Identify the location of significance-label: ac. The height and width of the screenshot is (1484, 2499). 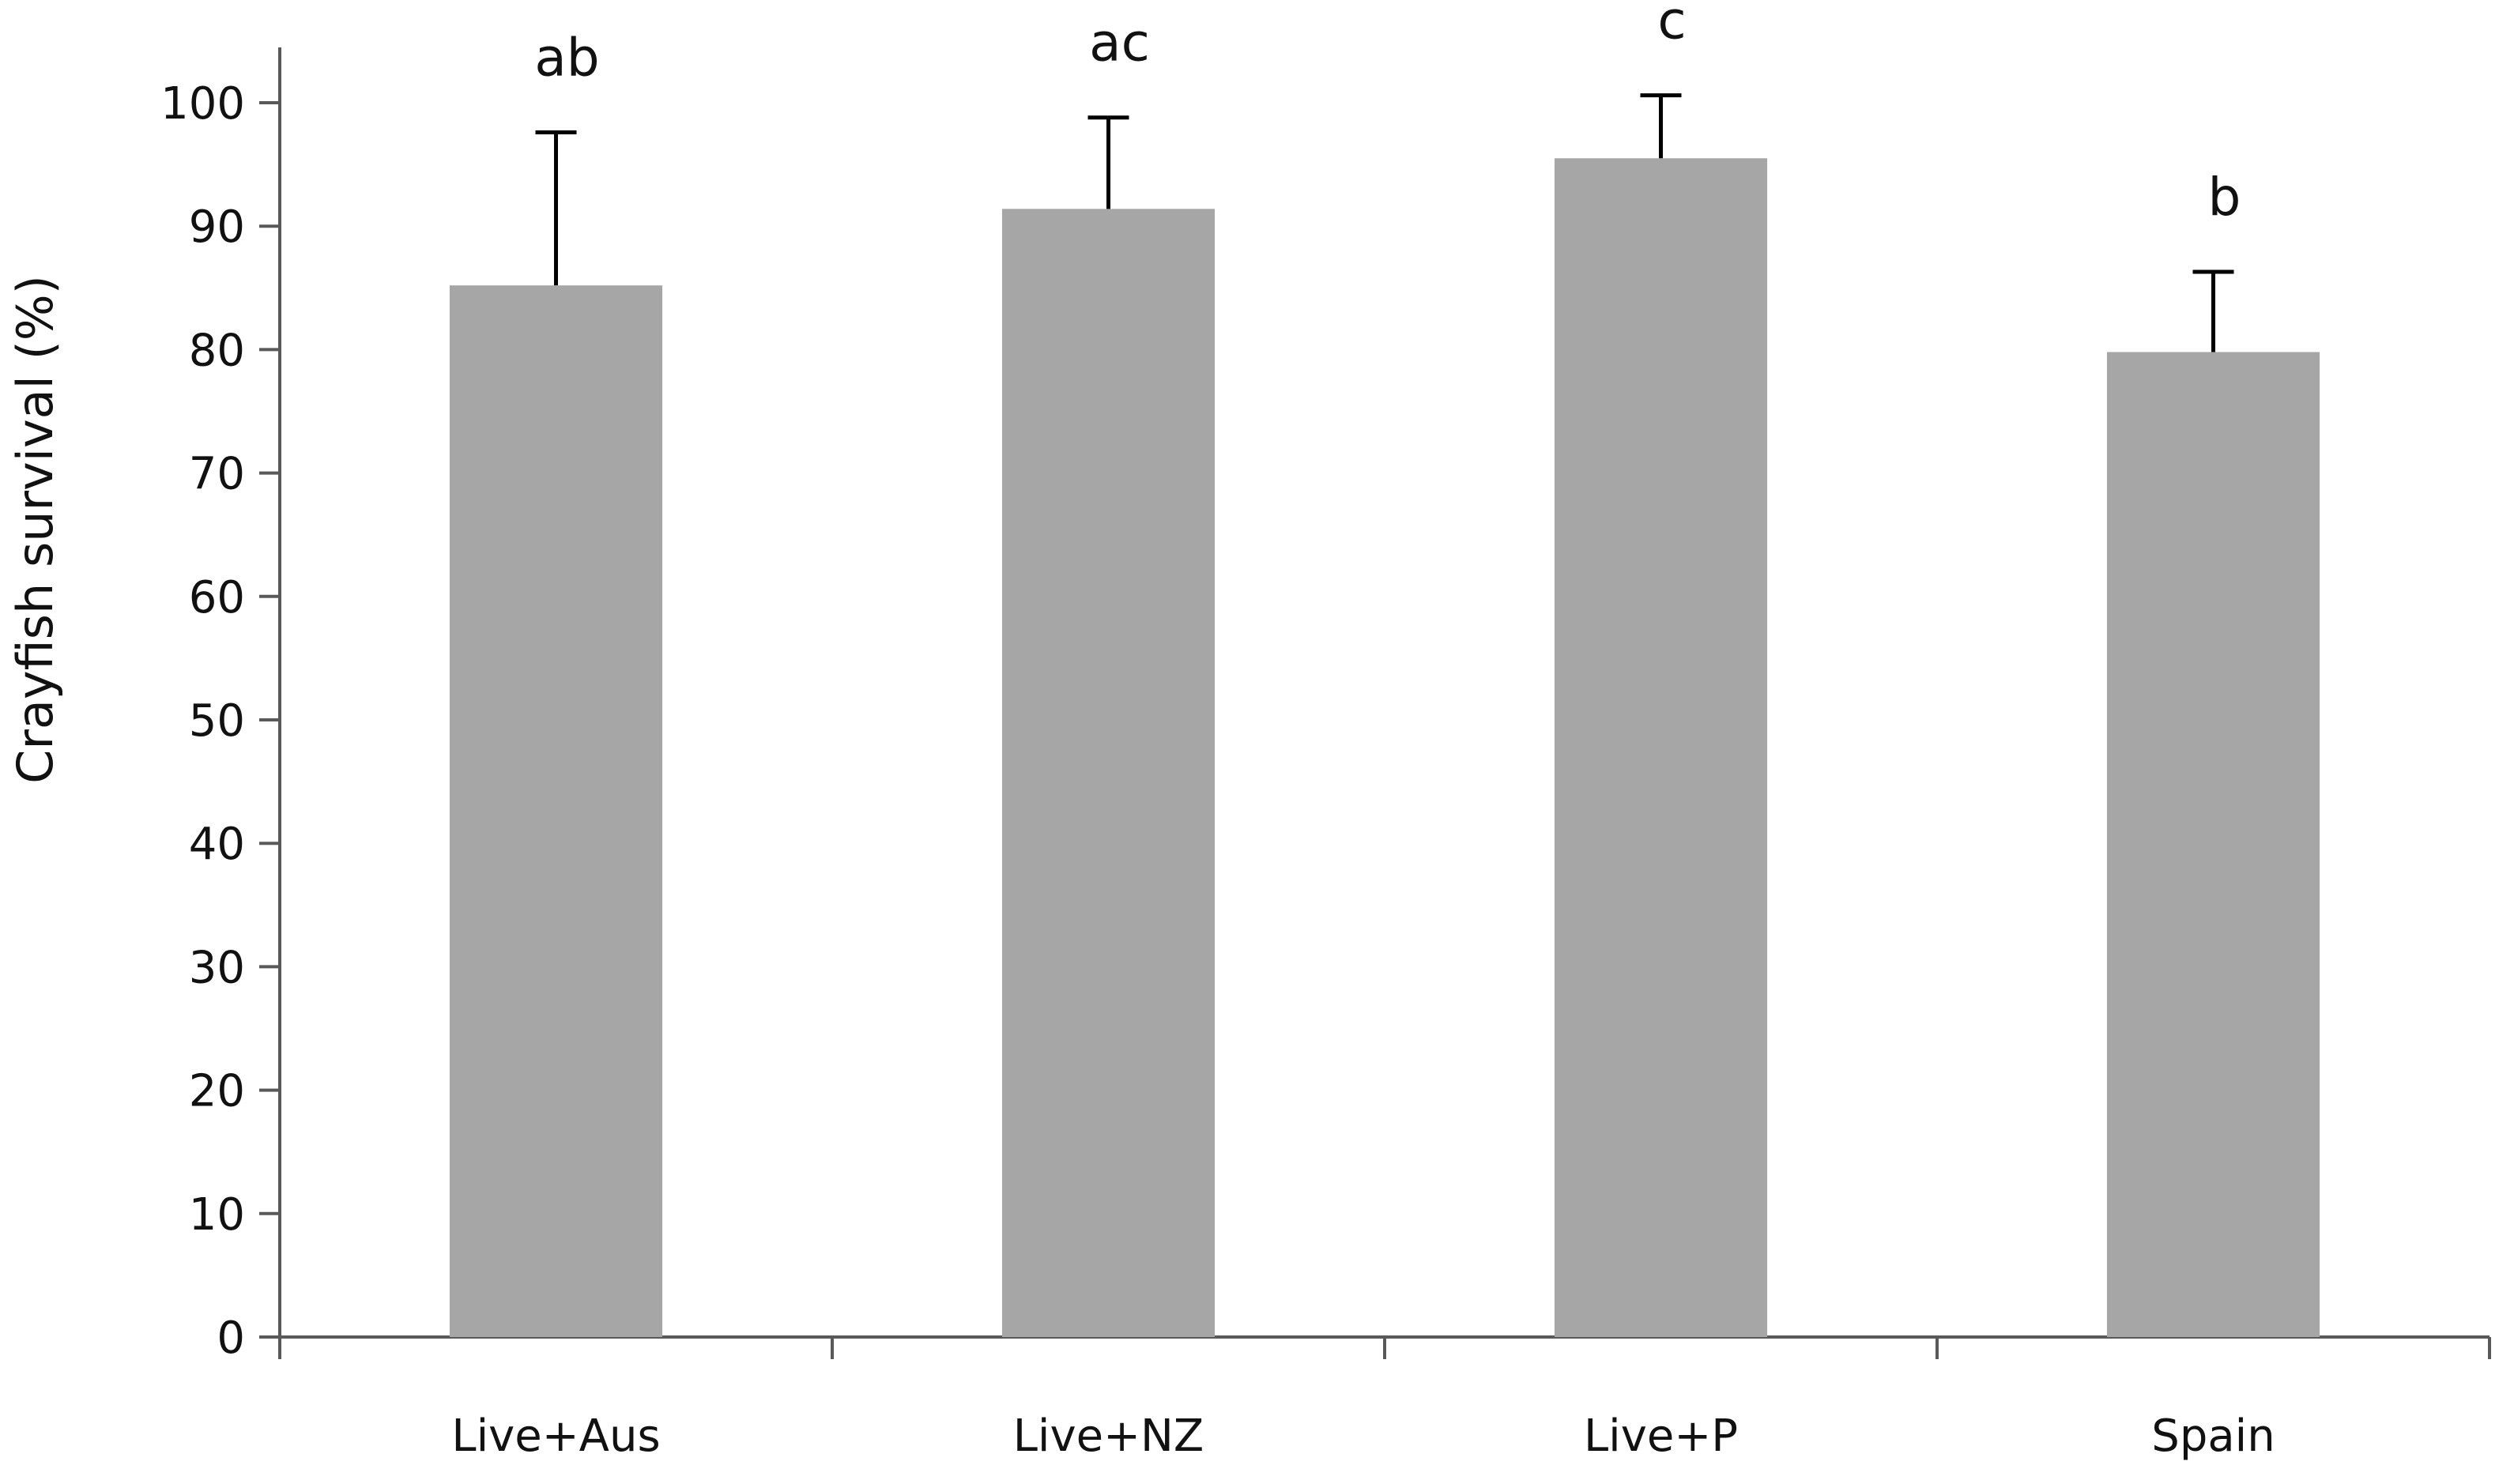
(1119, 43).